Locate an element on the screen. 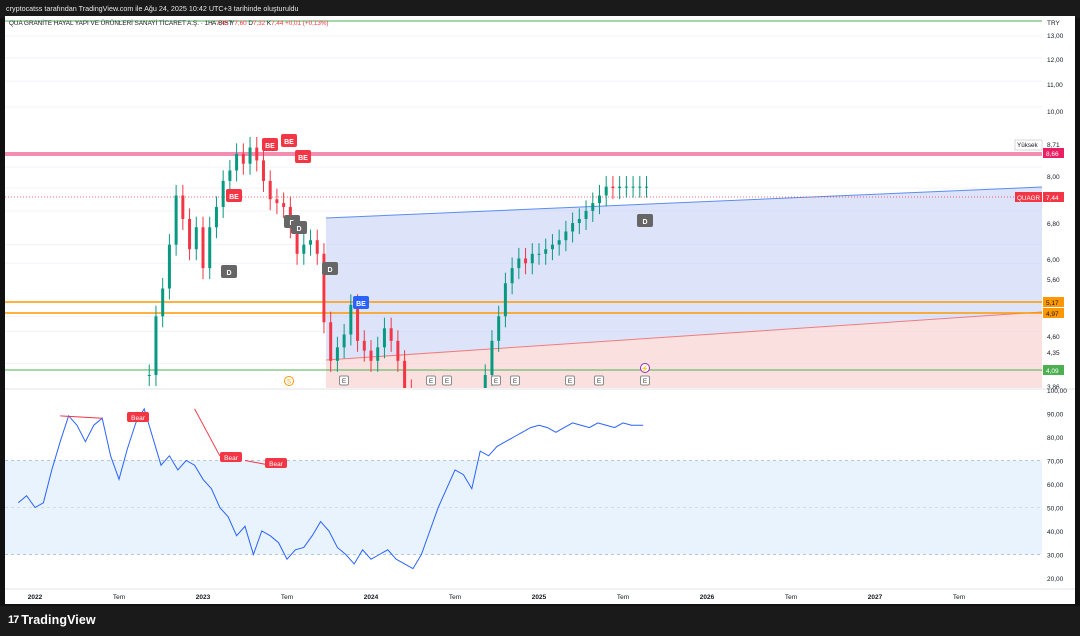 This screenshot has height=636, width=1080. time-tick: 2025 is located at coordinates (539, 597).